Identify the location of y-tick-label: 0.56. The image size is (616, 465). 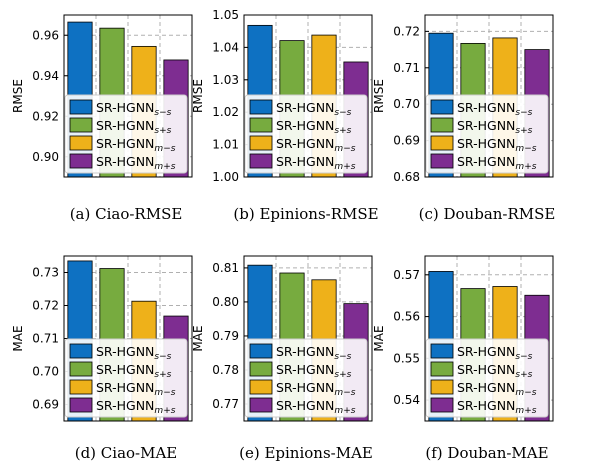
(406, 317).